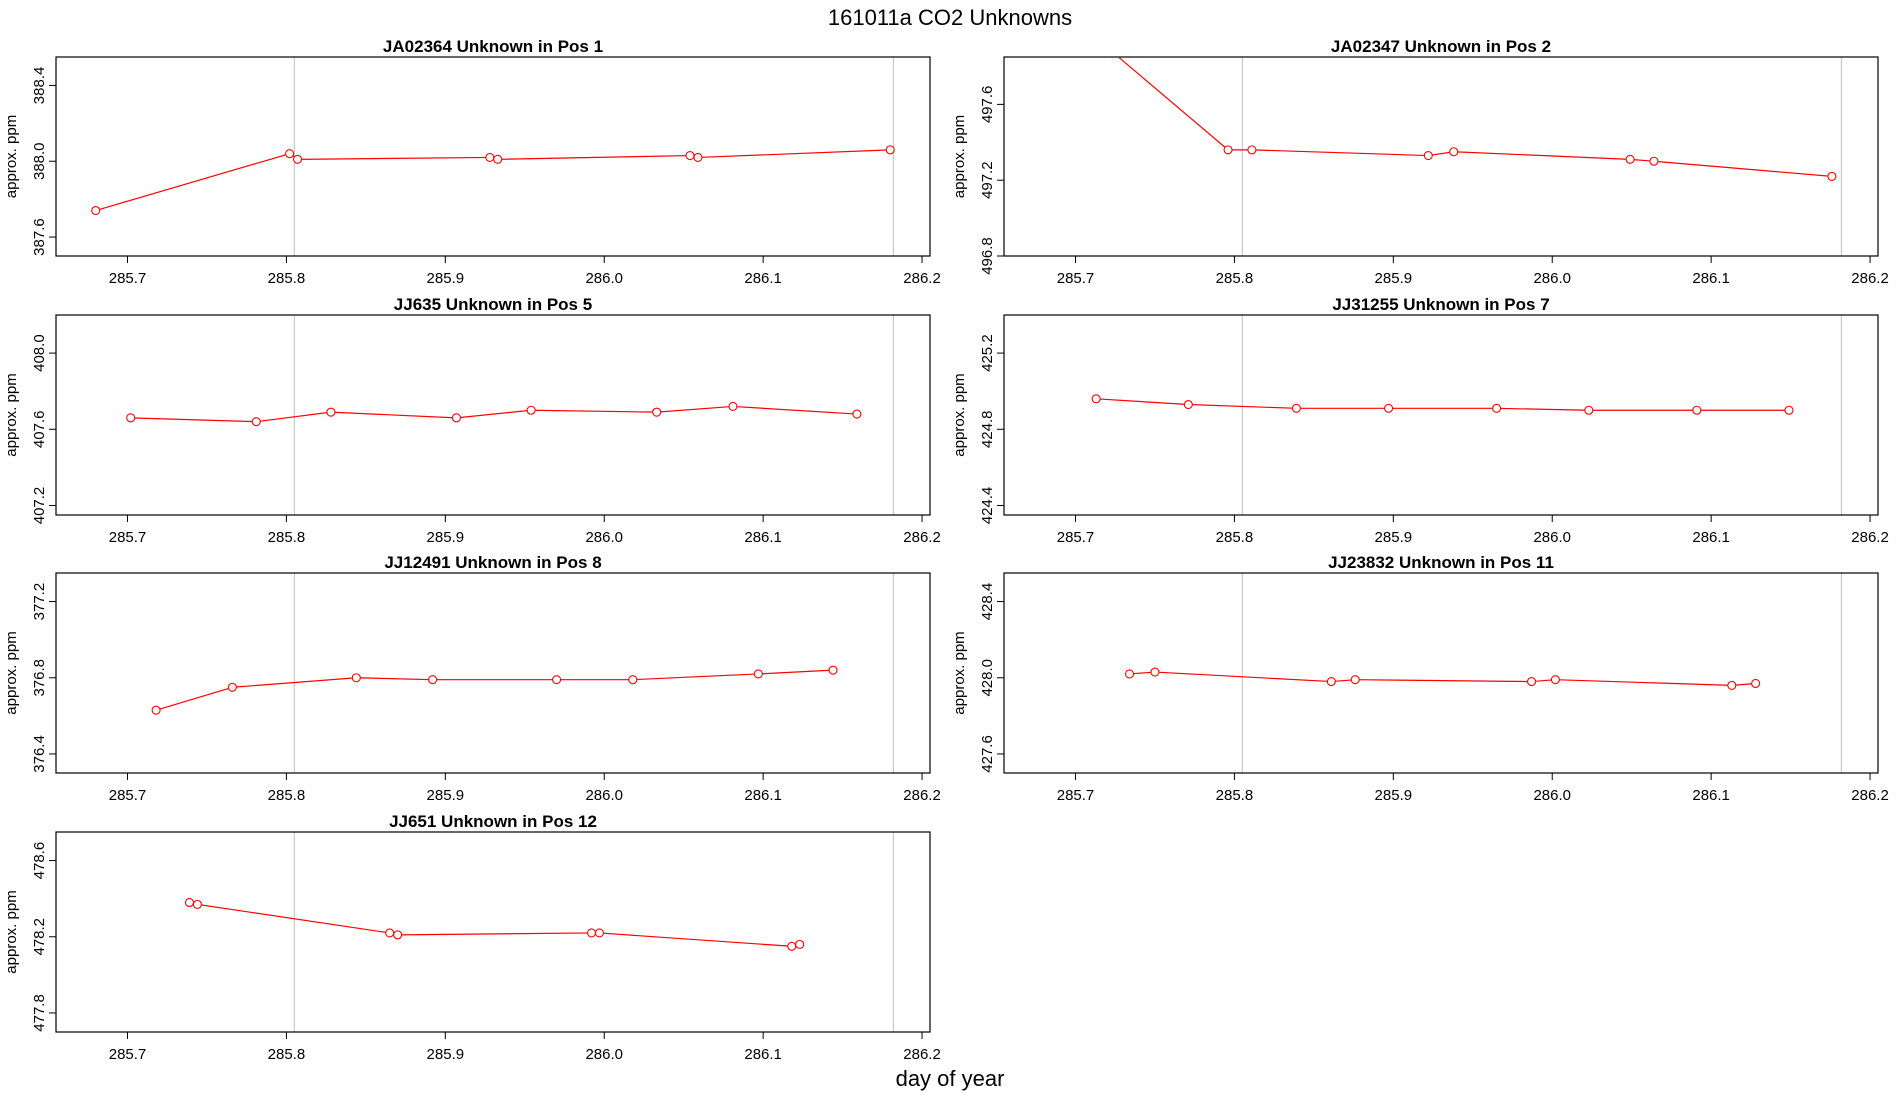 The image size is (1900, 1100). I want to click on figure-x-axis-label: day of year, so click(950, 1078).